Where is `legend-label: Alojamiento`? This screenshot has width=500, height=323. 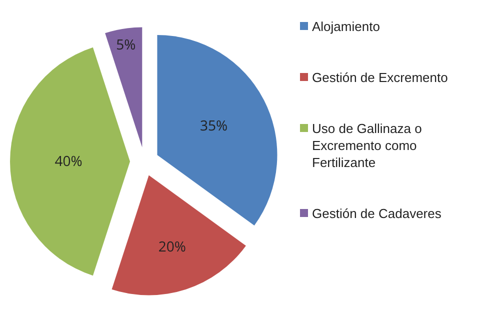
legend-label: Alojamiento is located at coordinates (346, 26).